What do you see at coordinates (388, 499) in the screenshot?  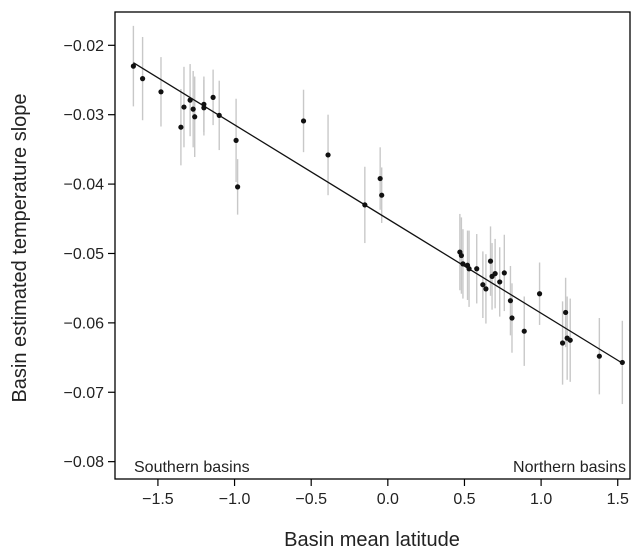 I see `x-tick-label: 0.0` at bounding box center [388, 499].